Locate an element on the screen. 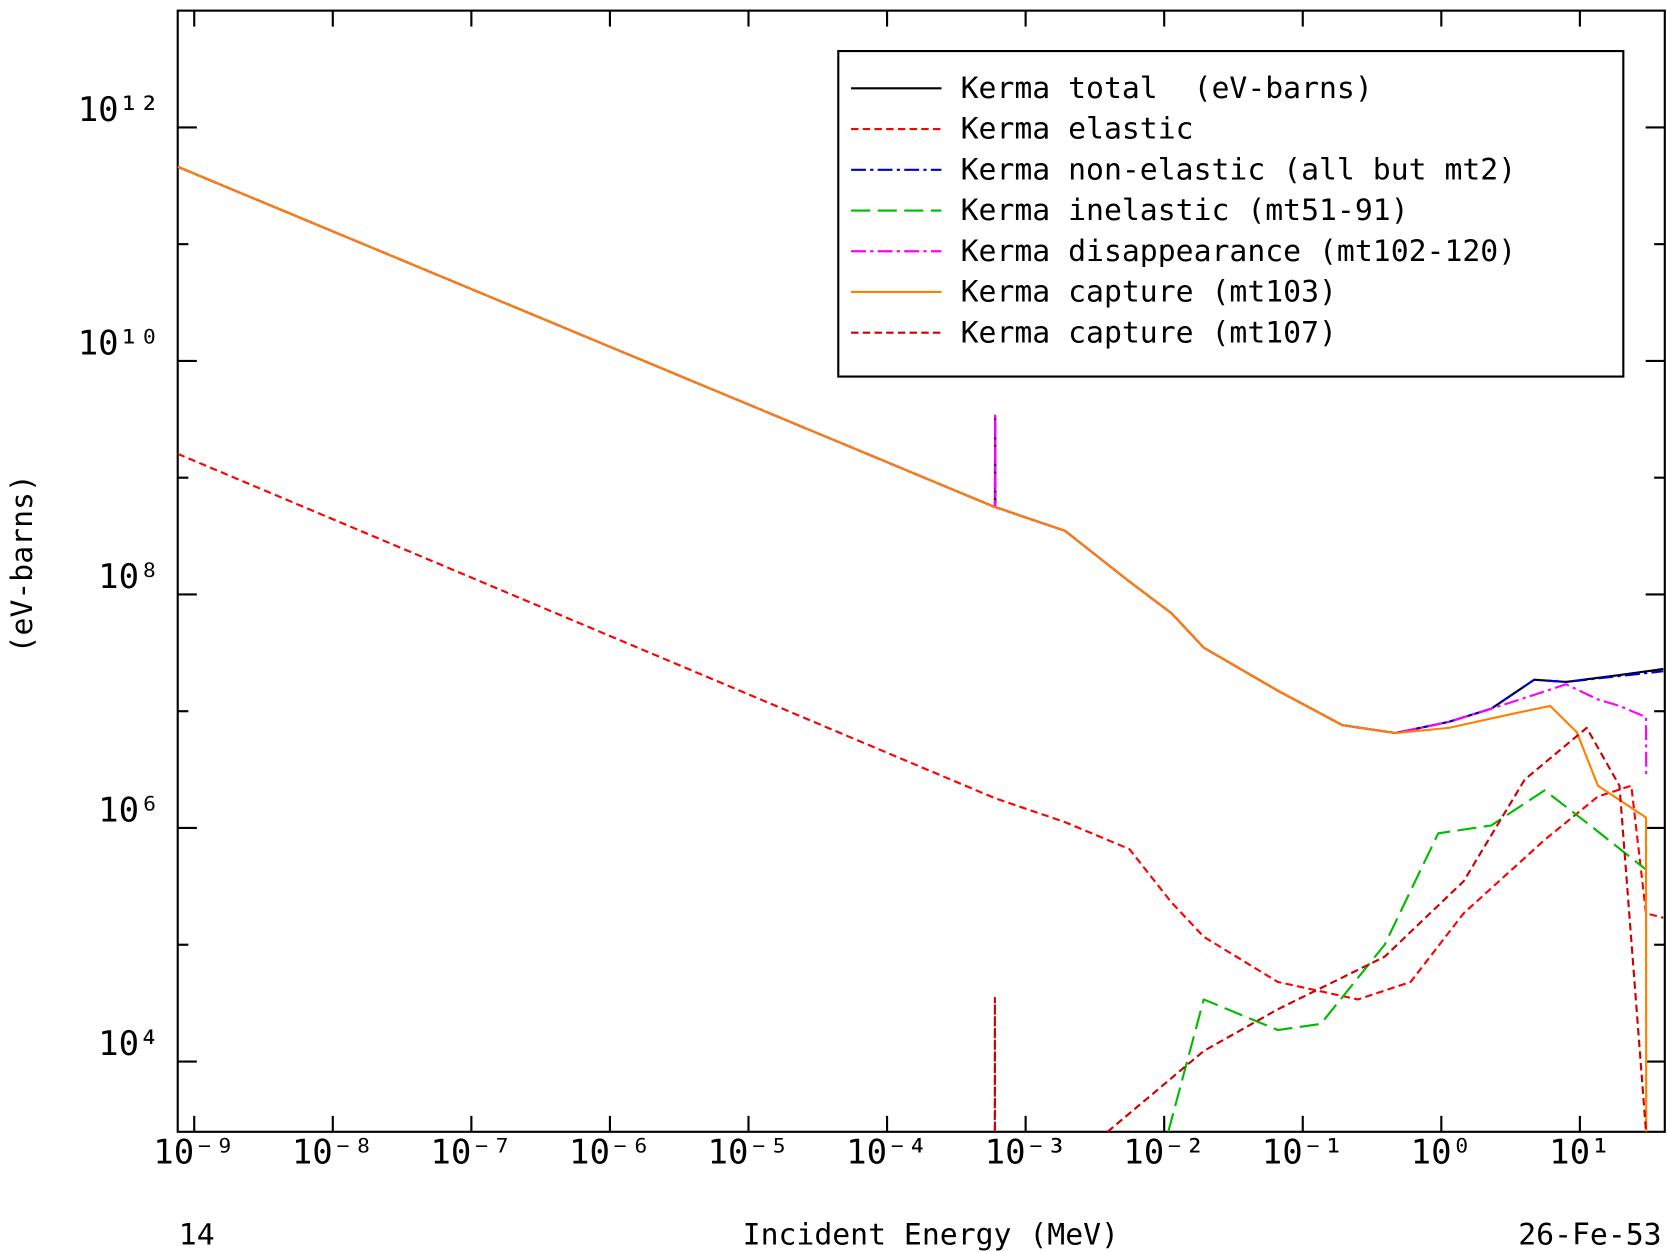 This screenshot has width=1667, height=1252. x-tick-label: 10⁰ is located at coordinates (1441, 1153).